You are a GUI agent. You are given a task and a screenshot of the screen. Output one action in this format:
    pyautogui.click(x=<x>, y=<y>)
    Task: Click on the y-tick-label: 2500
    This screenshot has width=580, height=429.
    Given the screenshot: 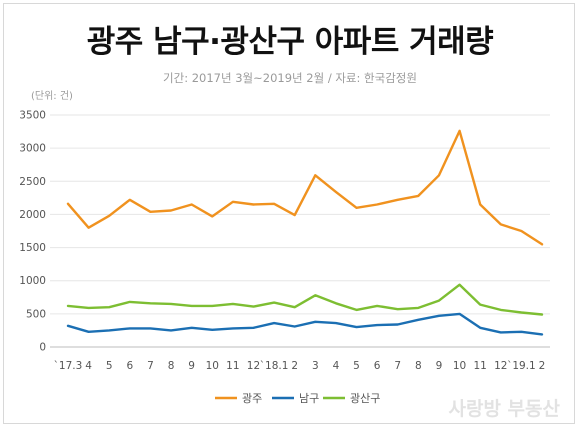 What is the action you would take?
    pyautogui.click(x=32, y=182)
    